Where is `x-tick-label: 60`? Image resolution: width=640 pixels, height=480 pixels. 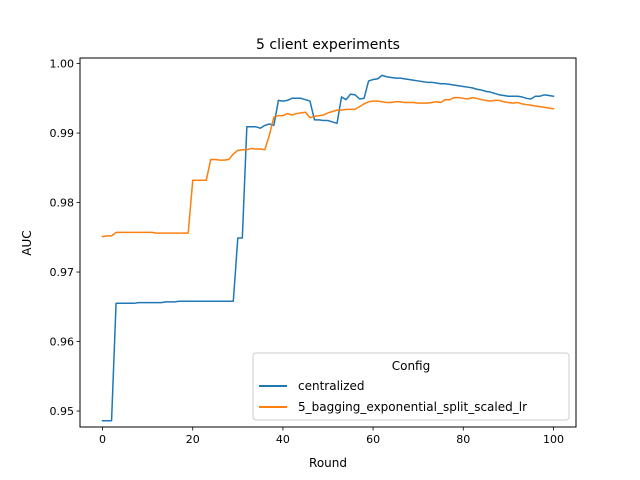
x-tick-label: 60 is located at coordinates (373, 439).